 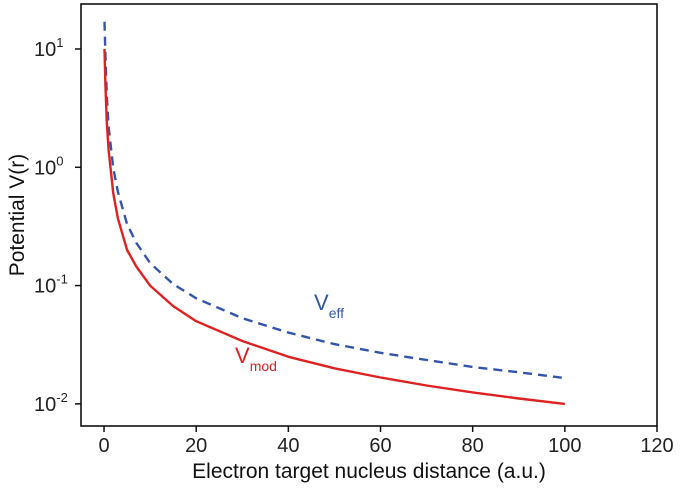 What do you see at coordinates (51, 285) in the screenshot?
I see `y-tick-label: 10⁻¹` at bounding box center [51, 285].